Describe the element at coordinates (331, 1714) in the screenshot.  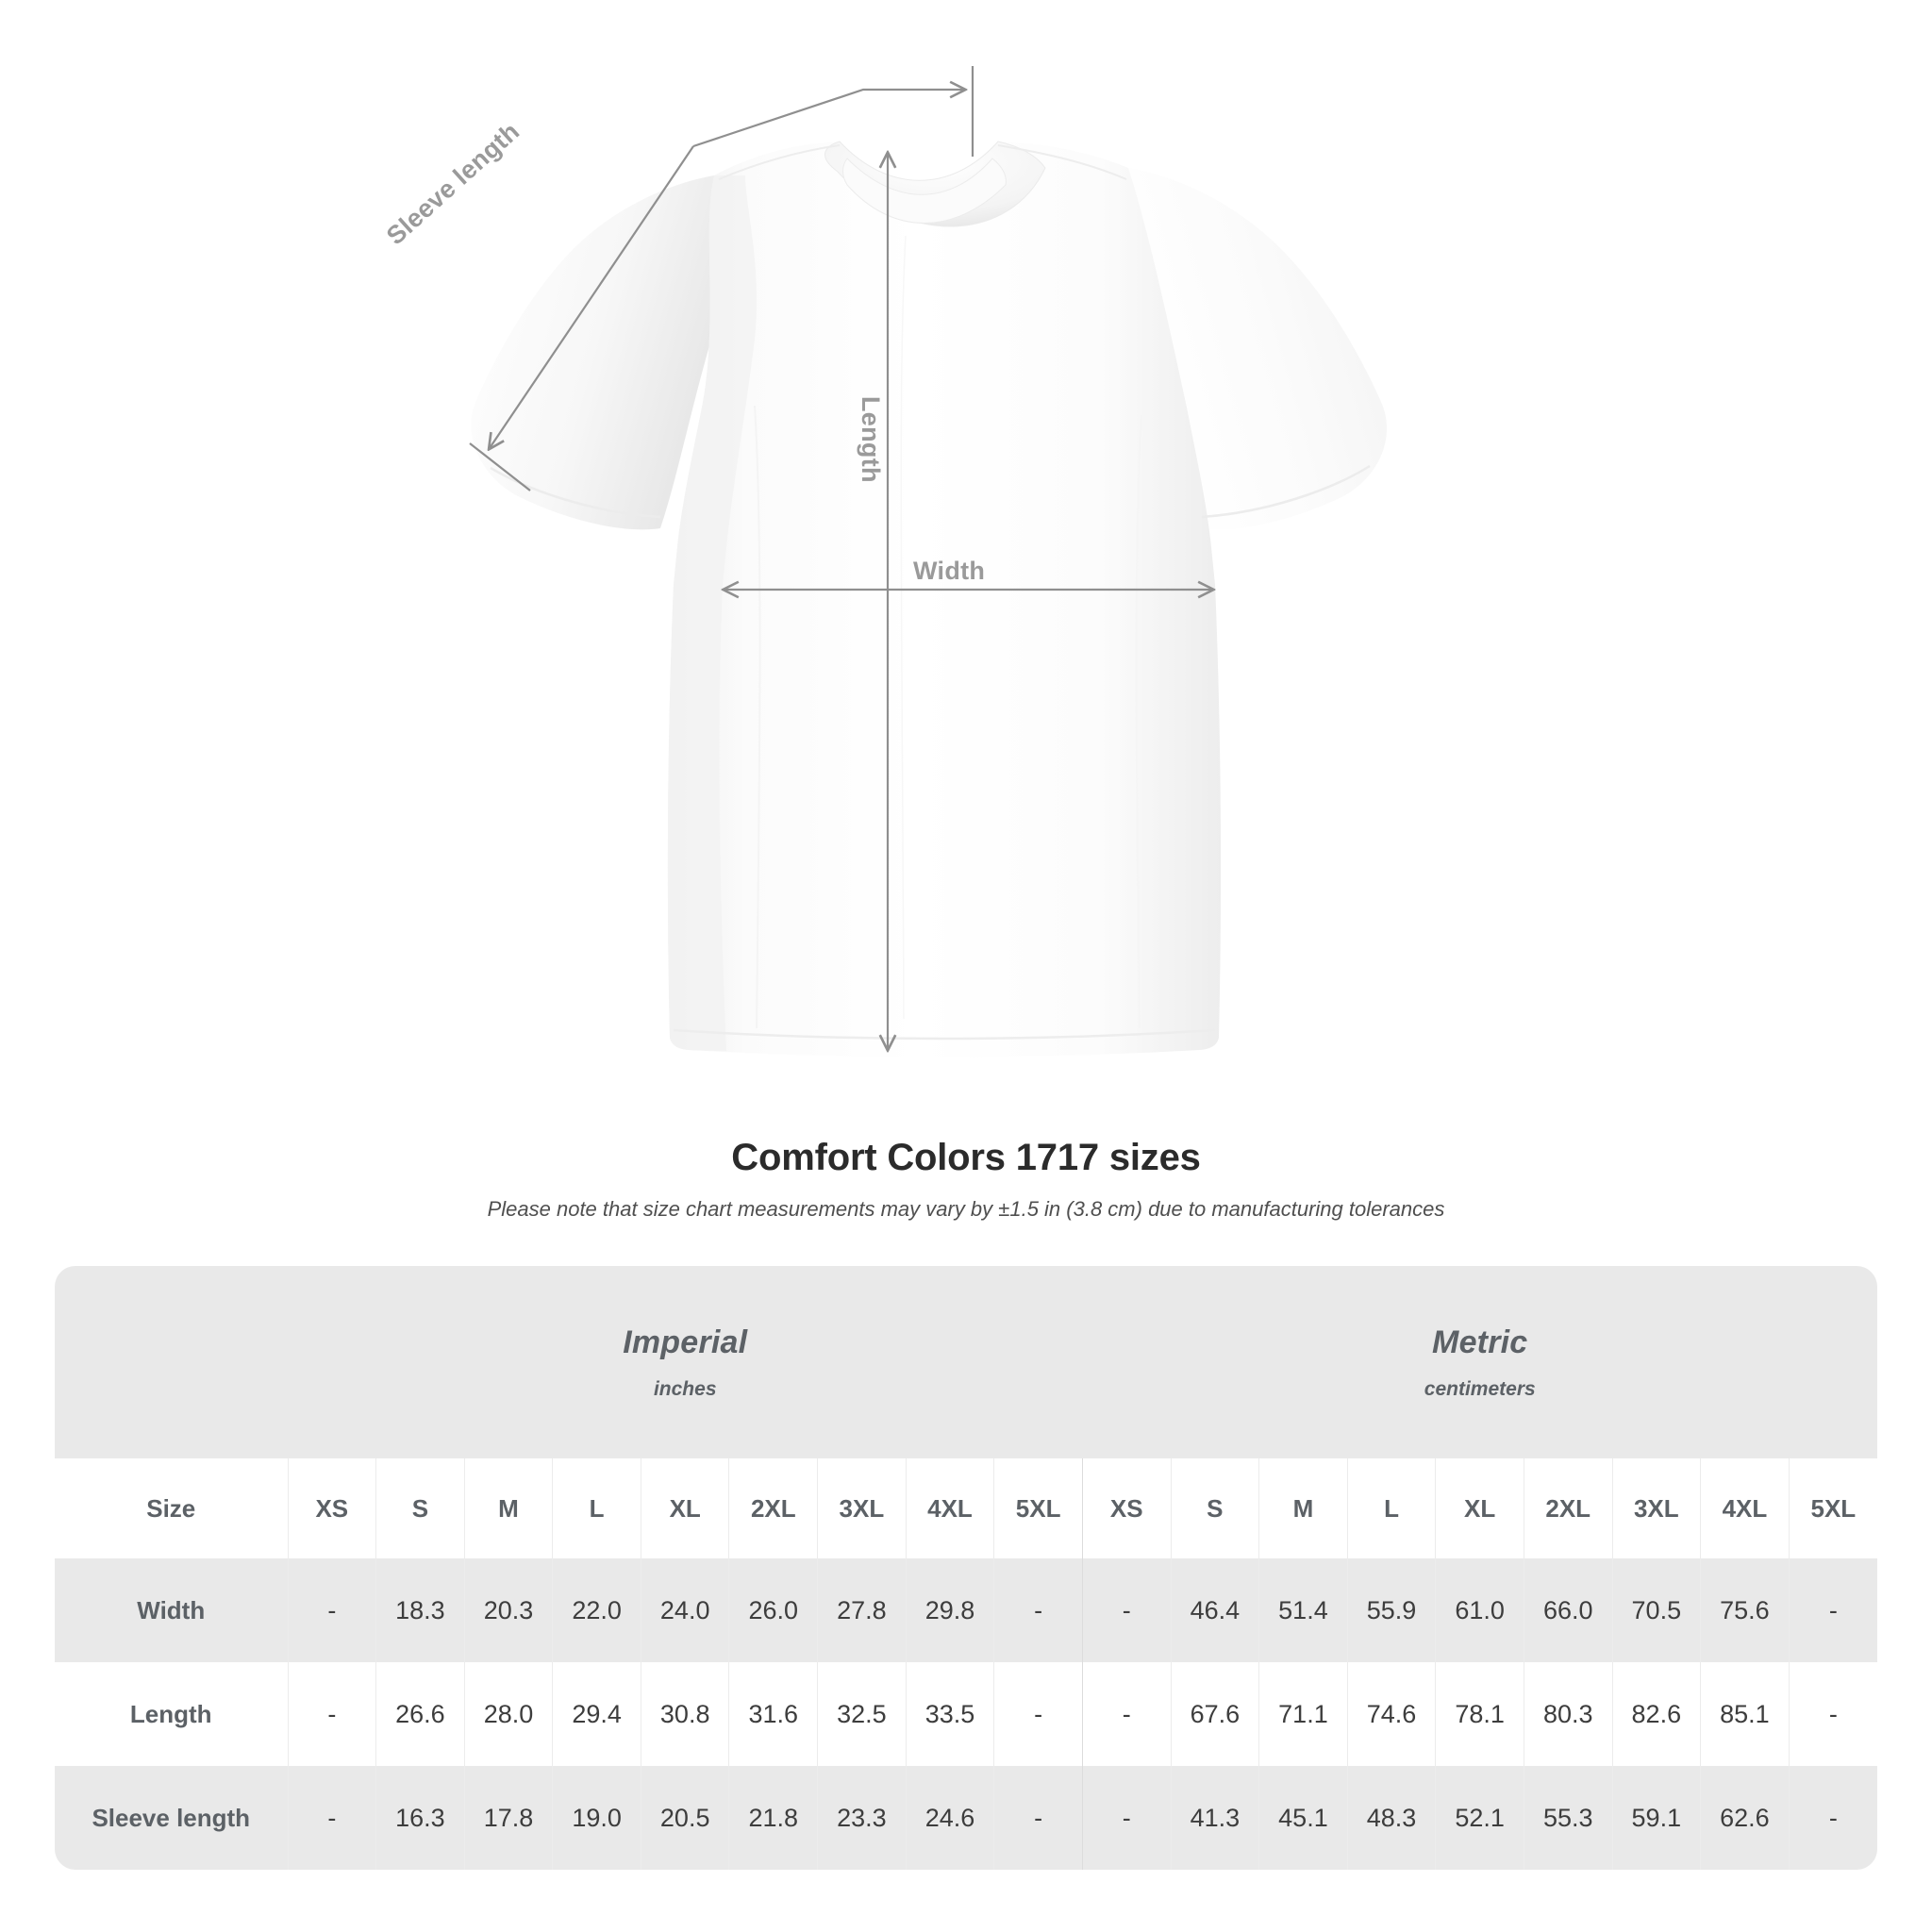
I see `cell-length-imperial-xs: -` at that location.